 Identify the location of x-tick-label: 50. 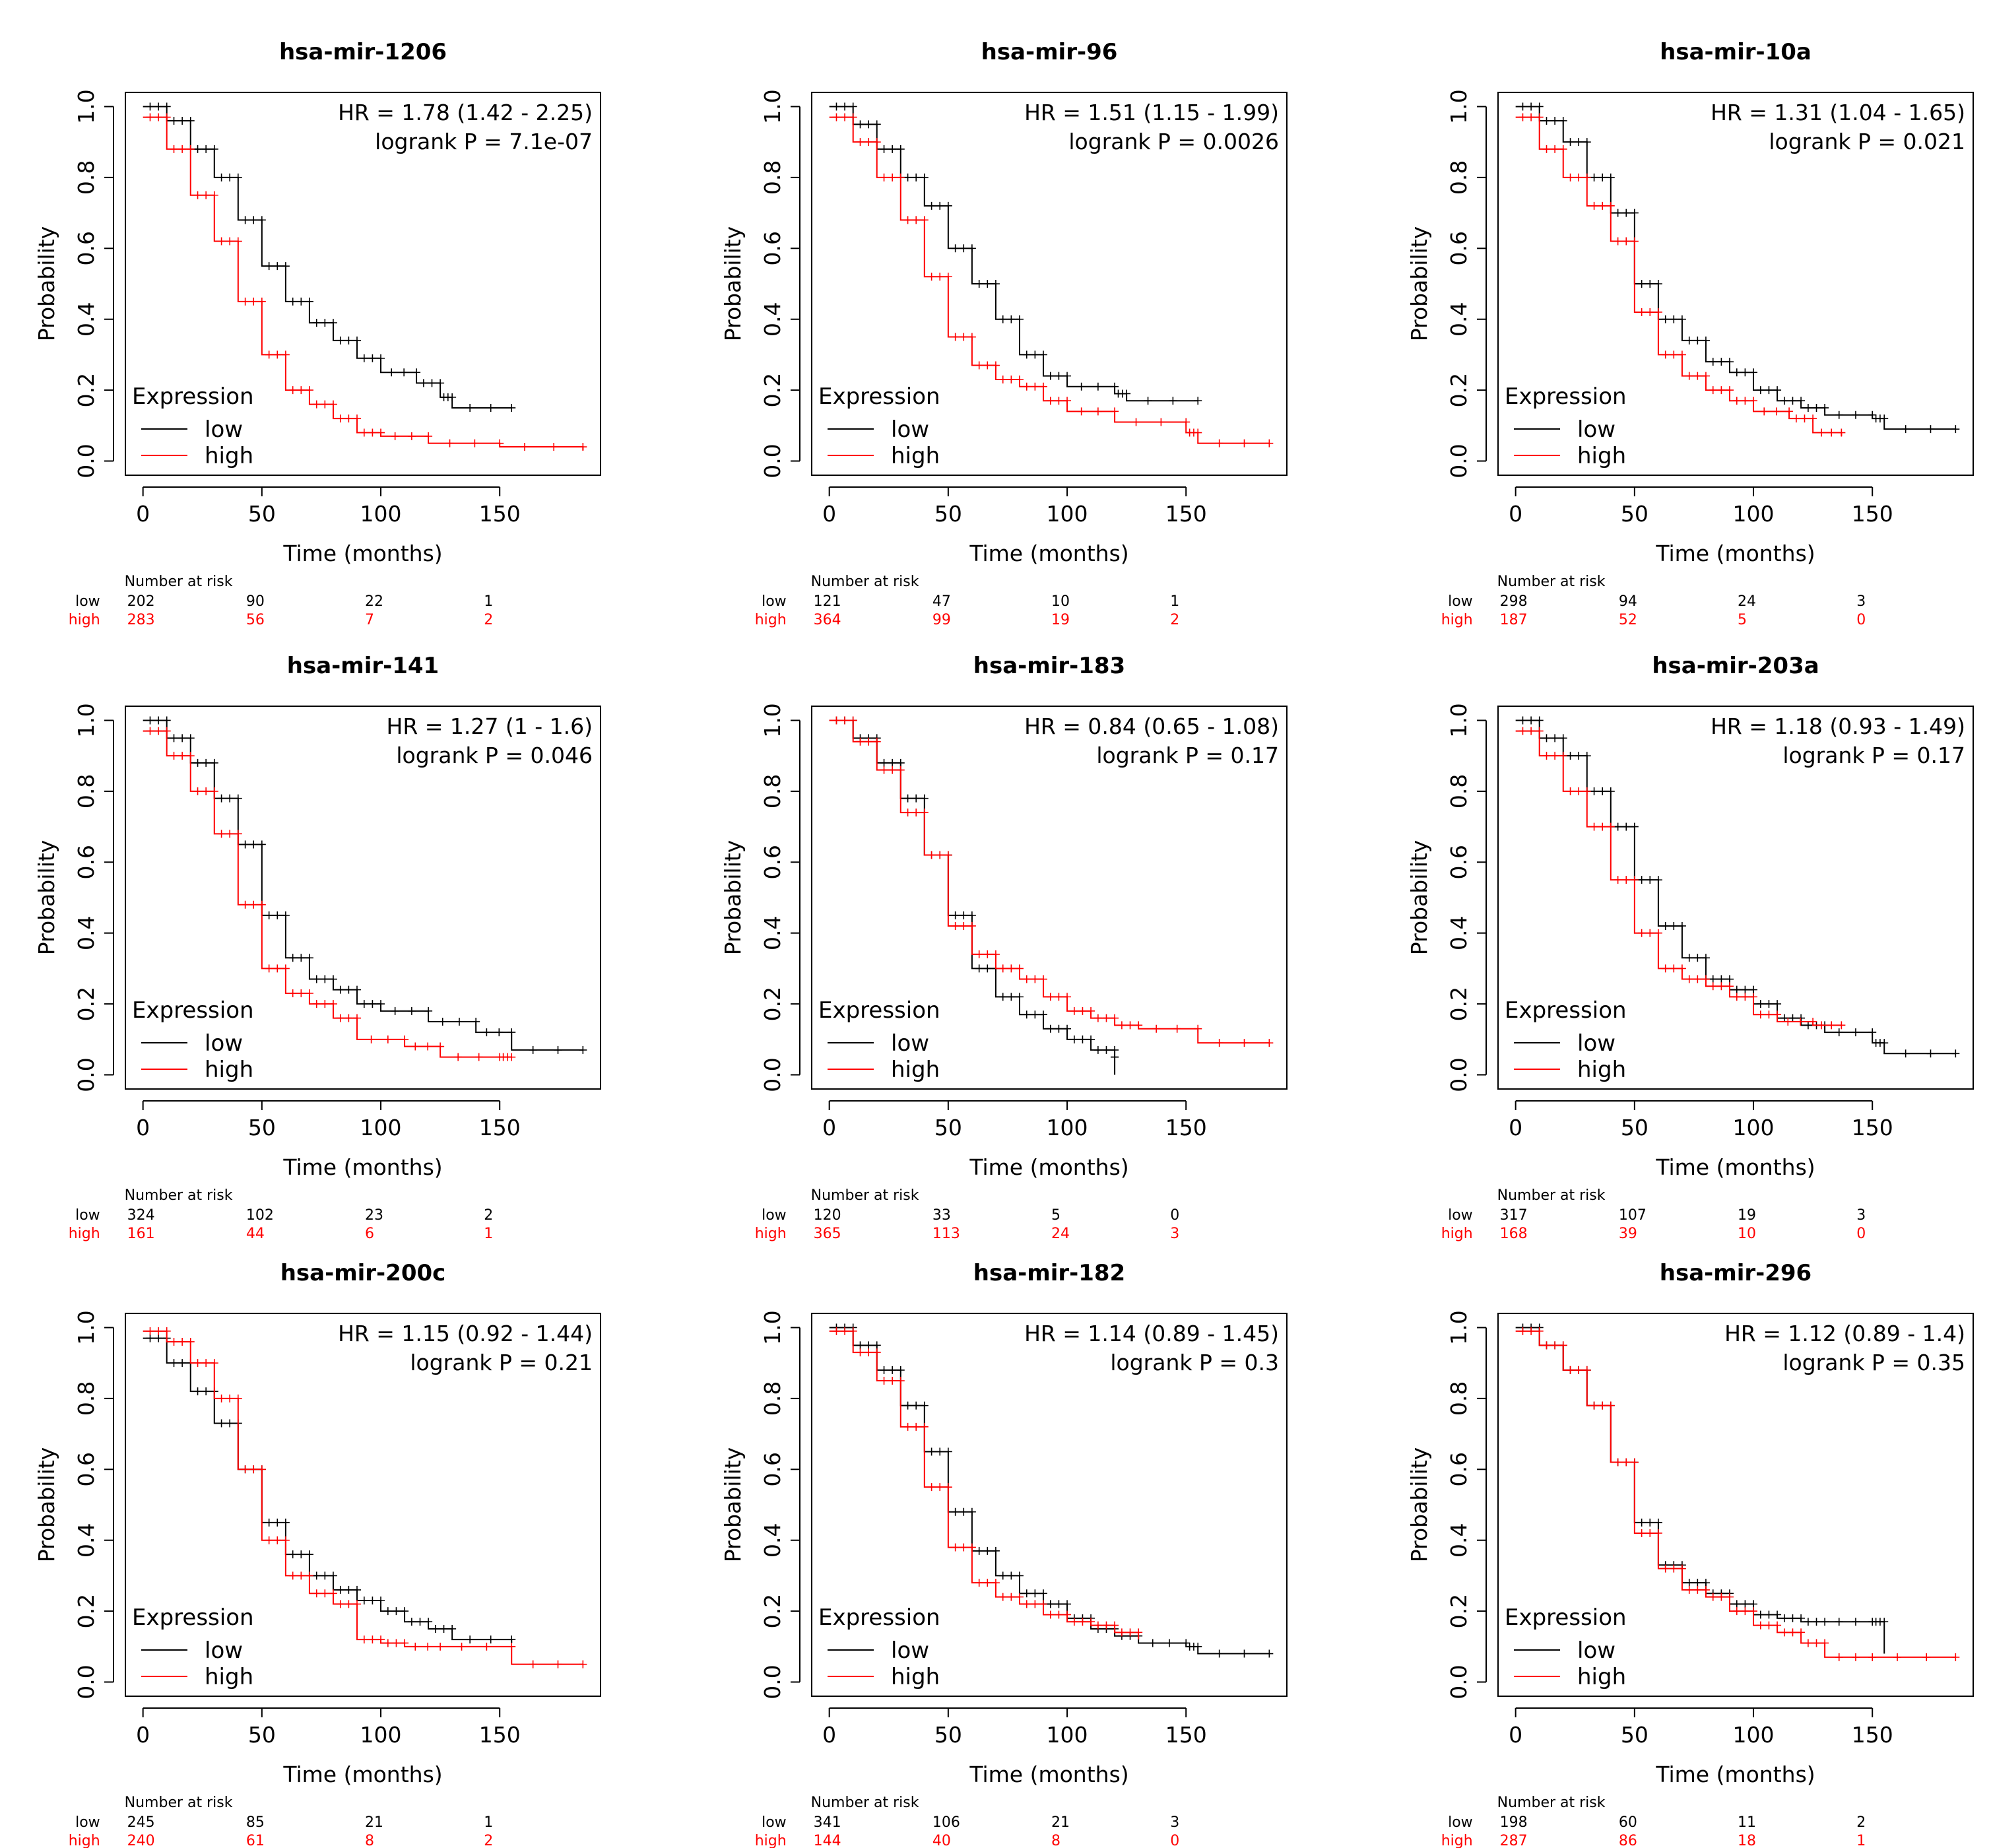
(948, 1127).